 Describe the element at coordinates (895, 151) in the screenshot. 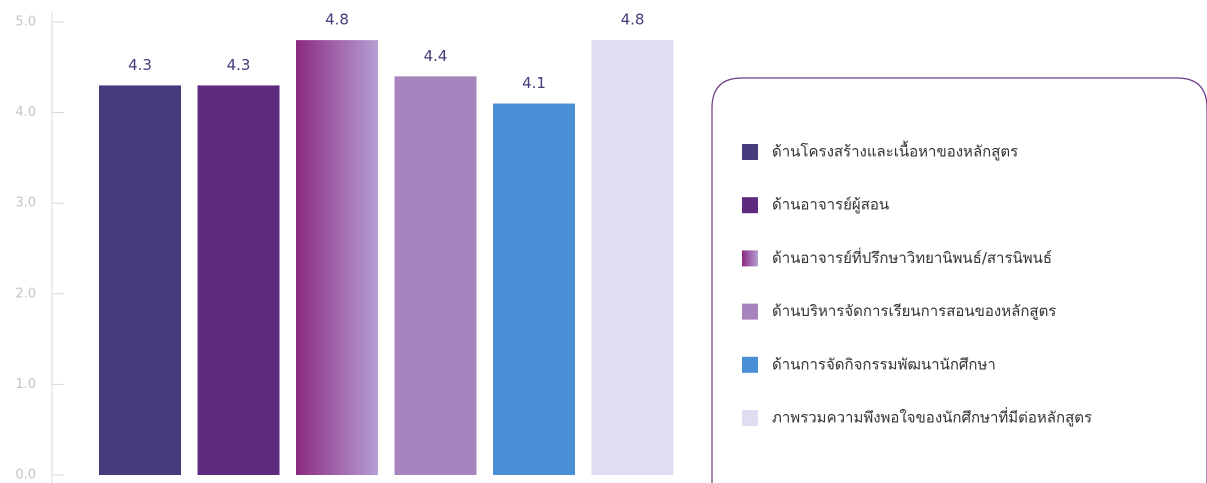

I see `legend-label: ด้านโครงสร้างและเนื้อหาของหลักสูตร` at that location.